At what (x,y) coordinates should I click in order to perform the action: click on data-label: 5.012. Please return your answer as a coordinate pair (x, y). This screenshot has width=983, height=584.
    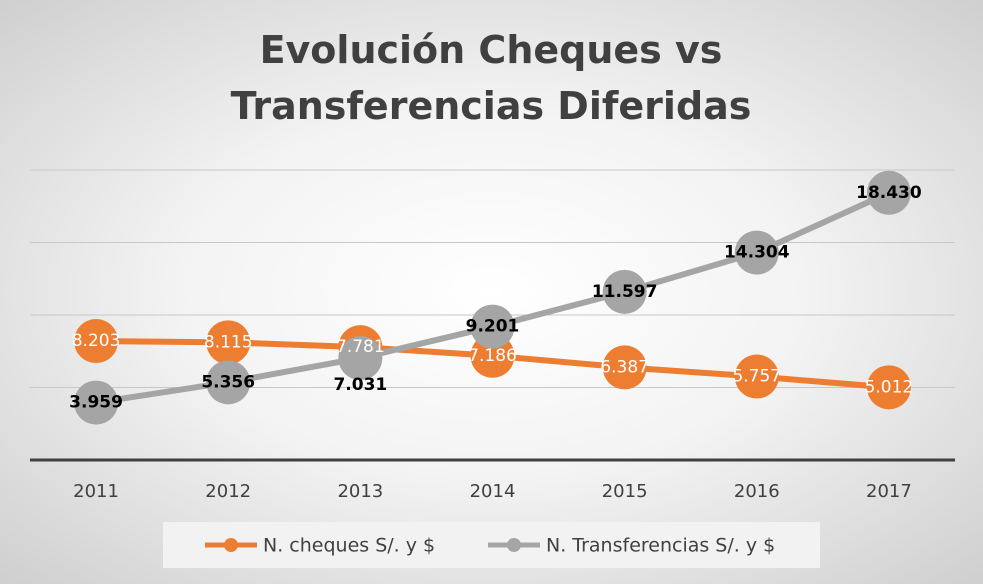
    Looking at the image, I should click on (889, 387).